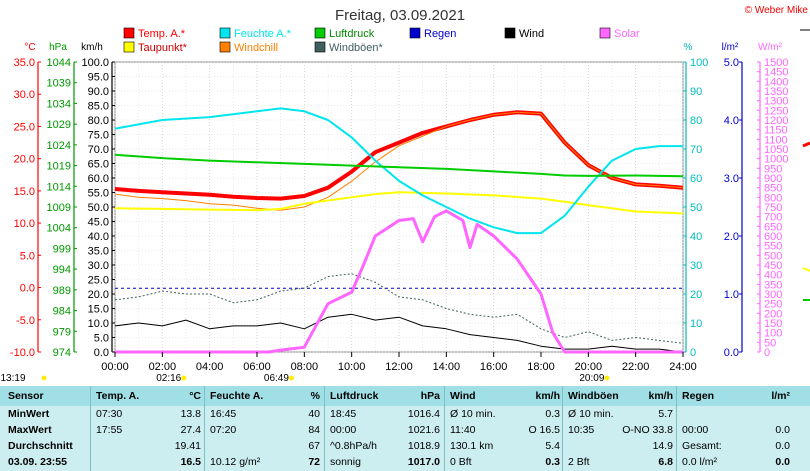  Describe the element at coordinates (345, 462) in the screenshot. I see `table-cell: sonnig` at that location.